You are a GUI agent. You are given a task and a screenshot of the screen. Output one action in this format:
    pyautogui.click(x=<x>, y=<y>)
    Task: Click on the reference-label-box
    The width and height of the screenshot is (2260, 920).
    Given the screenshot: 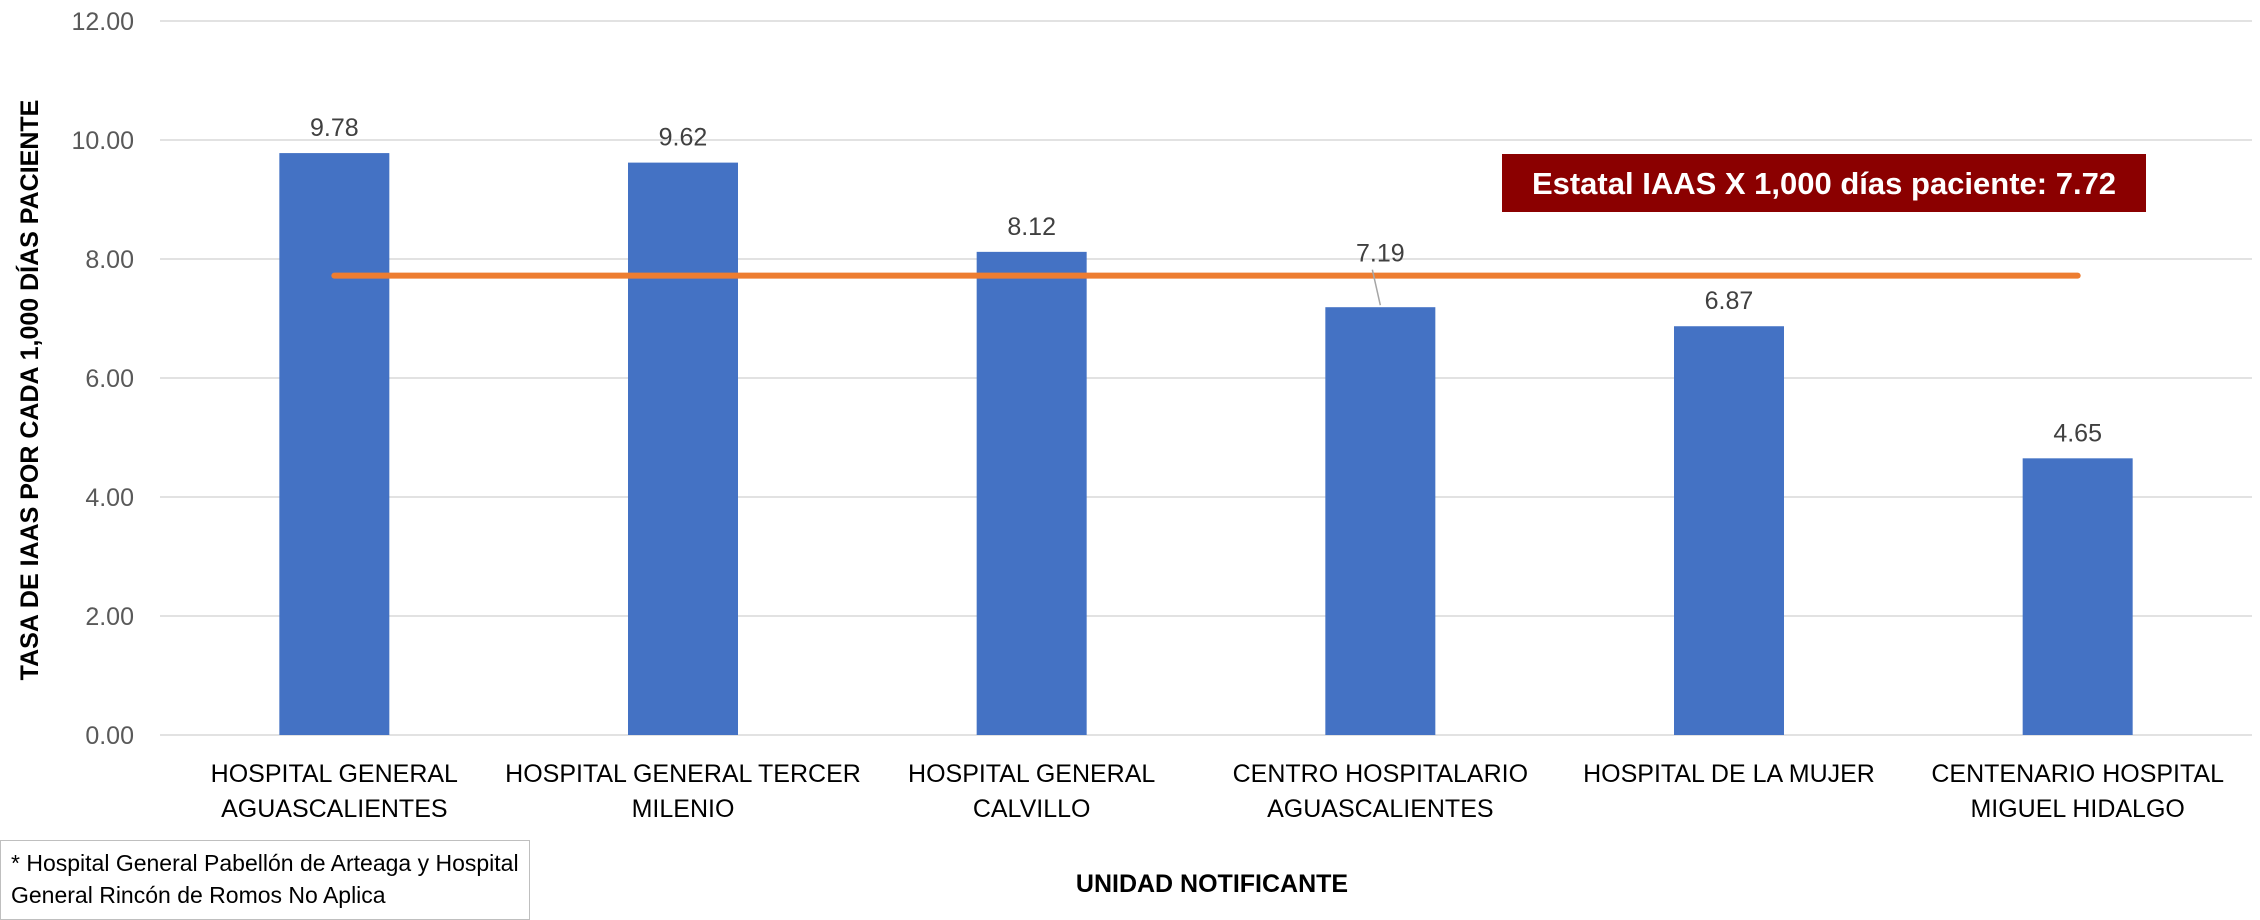 What is the action you would take?
    pyautogui.click(x=1824, y=183)
    